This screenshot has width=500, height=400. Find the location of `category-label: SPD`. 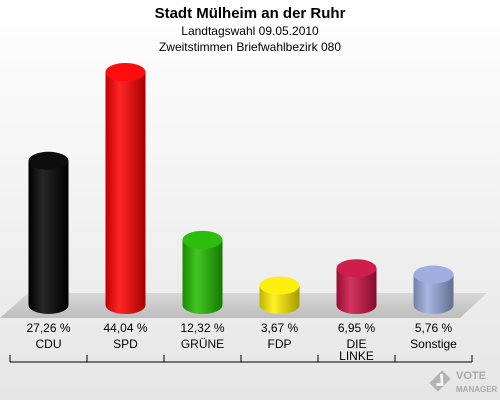

category-label: SPD is located at coordinates (125, 344).